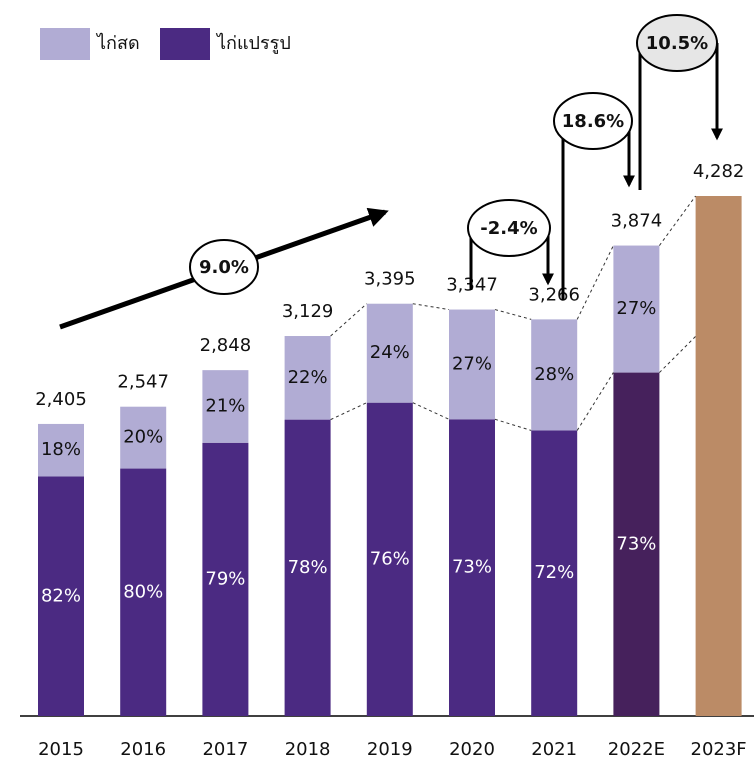  Describe the element at coordinates (554, 294) in the screenshot. I see `total-label: 3,266` at that location.